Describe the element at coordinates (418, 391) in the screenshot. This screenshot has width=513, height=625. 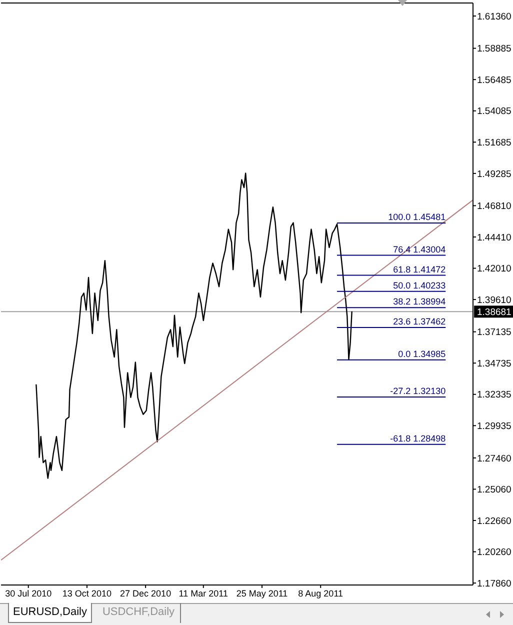
I see `series-label: -27.2 1.32130` at that location.